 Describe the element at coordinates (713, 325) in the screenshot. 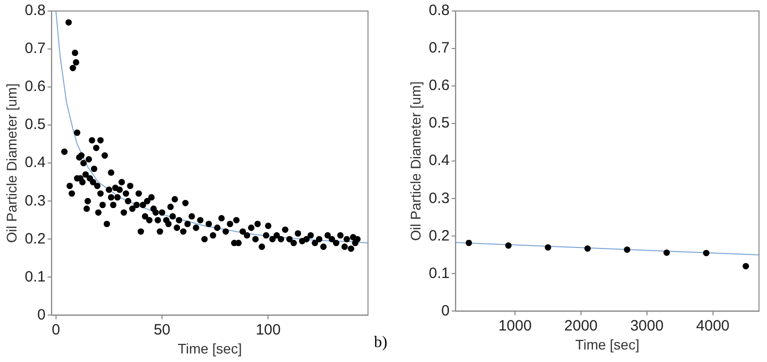

I see `x-tick-label: 4000` at that location.